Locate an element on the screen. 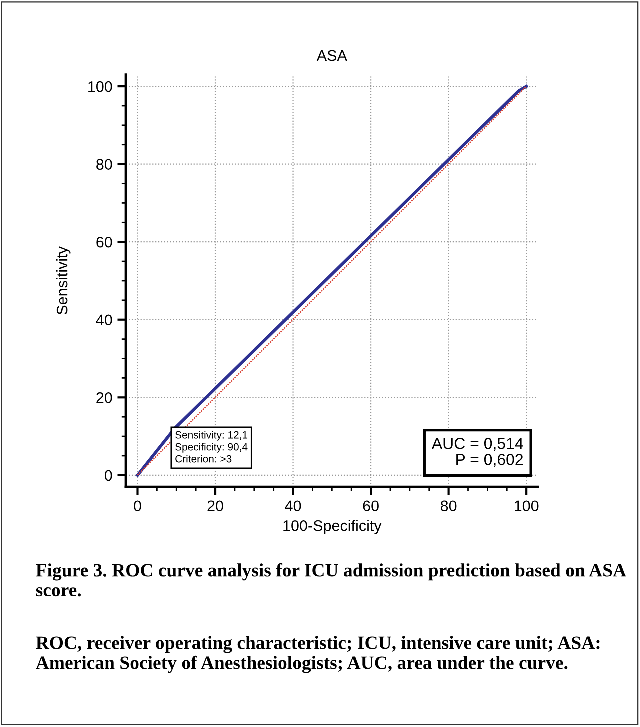  y-axis-title: Sensitivity is located at coordinates (63, 280).